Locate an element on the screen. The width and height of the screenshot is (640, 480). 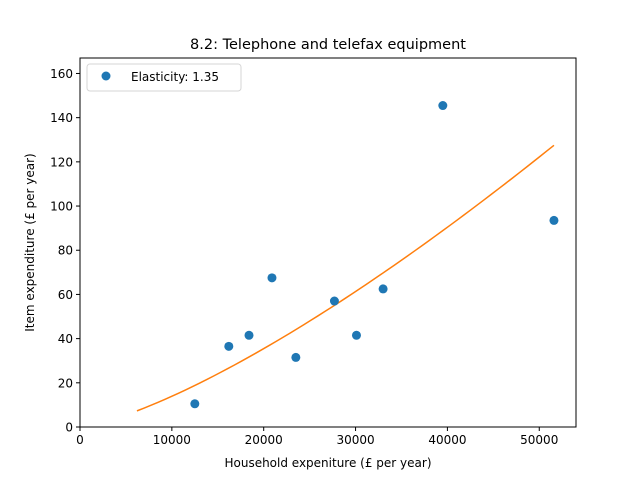
y-tick-label: 140 is located at coordinates (61, 118).